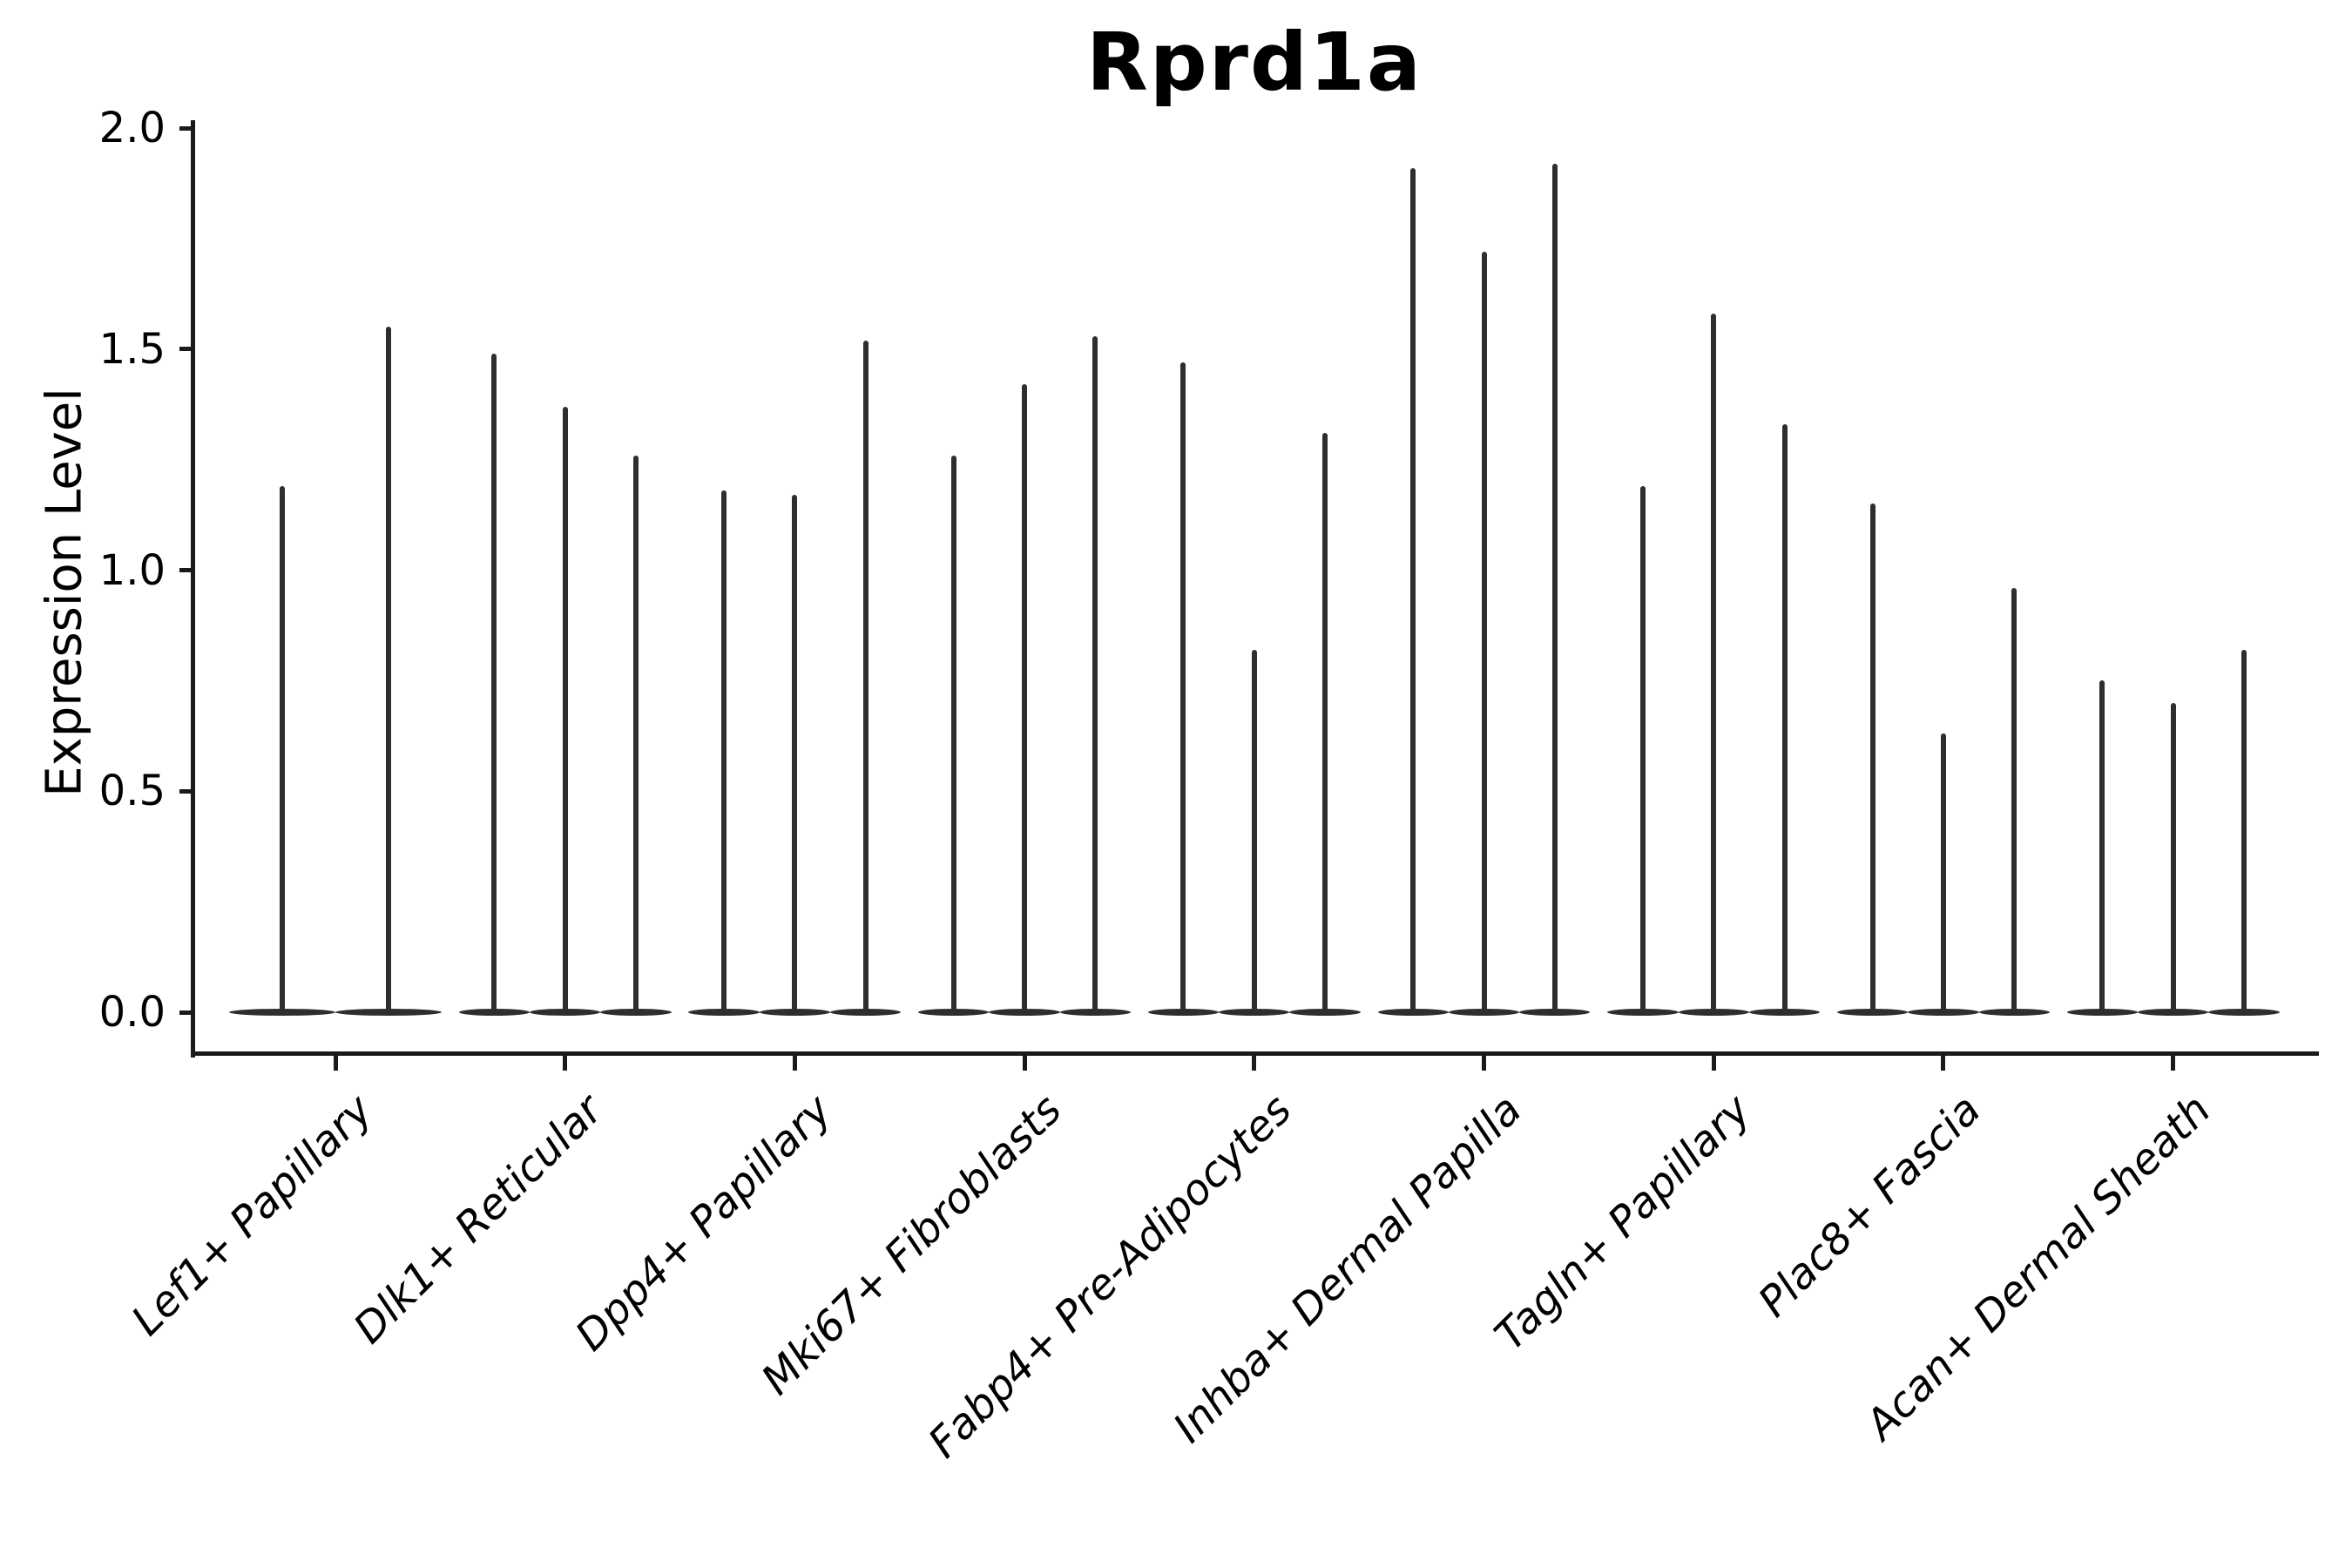  Describe the element at coordinates (1109, 1276) in the screenshot. I see `x-tick-label: Fabp4+ Pre-Adipocytes` at that location.